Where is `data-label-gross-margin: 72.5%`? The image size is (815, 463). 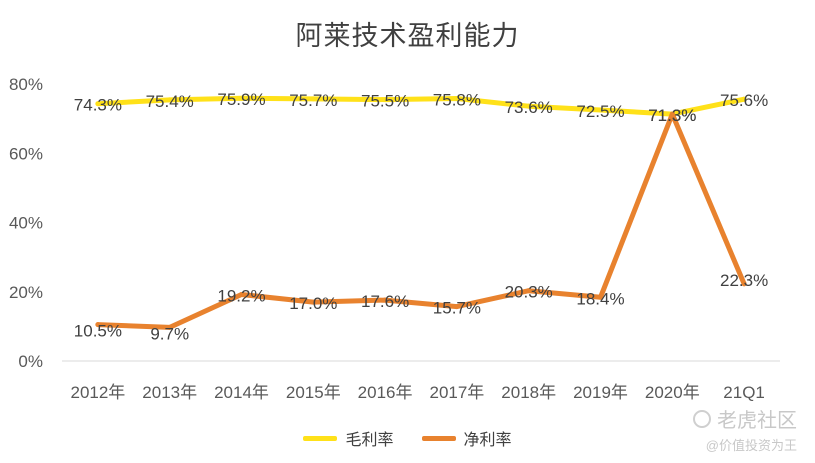
data-label-gross-margin: 72.5% is located at coordinates (600, 111).